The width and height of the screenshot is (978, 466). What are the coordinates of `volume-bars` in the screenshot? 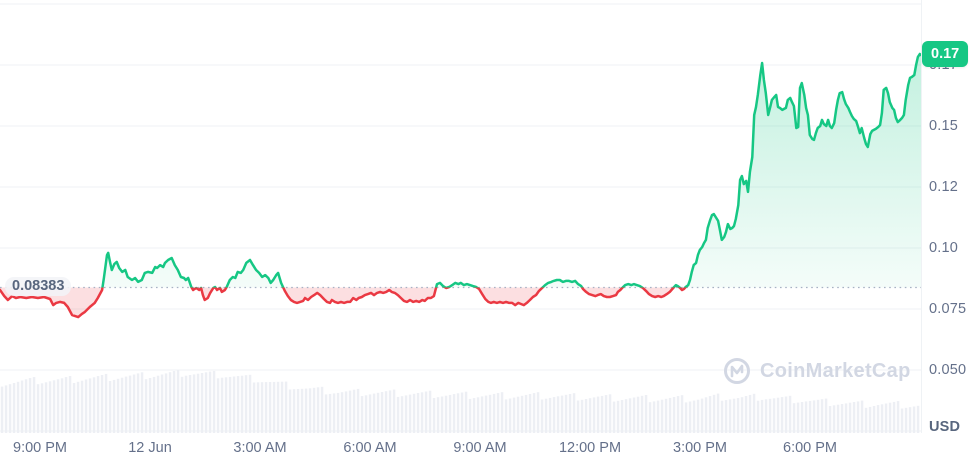 It's located at (460, 401).